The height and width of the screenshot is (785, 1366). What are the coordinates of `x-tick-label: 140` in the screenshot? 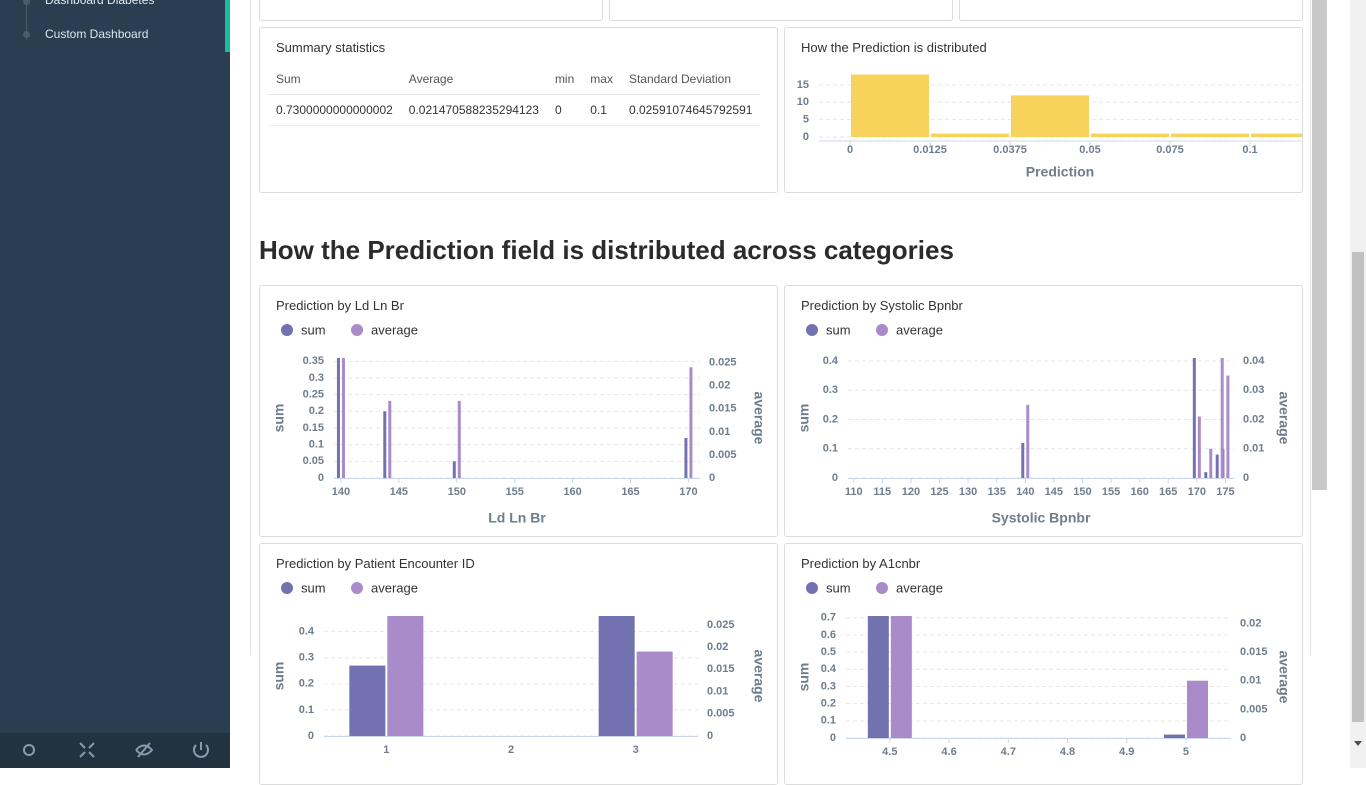 It's located at (341, 492).